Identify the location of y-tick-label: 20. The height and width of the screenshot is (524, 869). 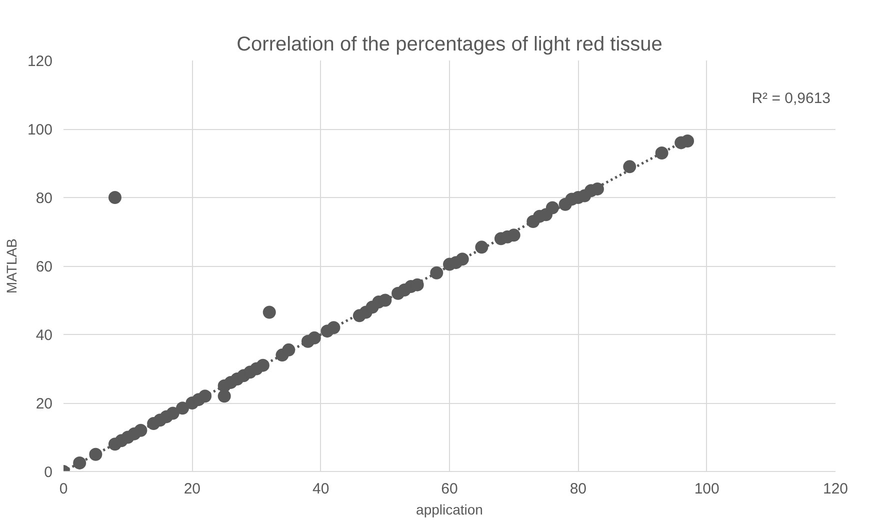
(44, 404).